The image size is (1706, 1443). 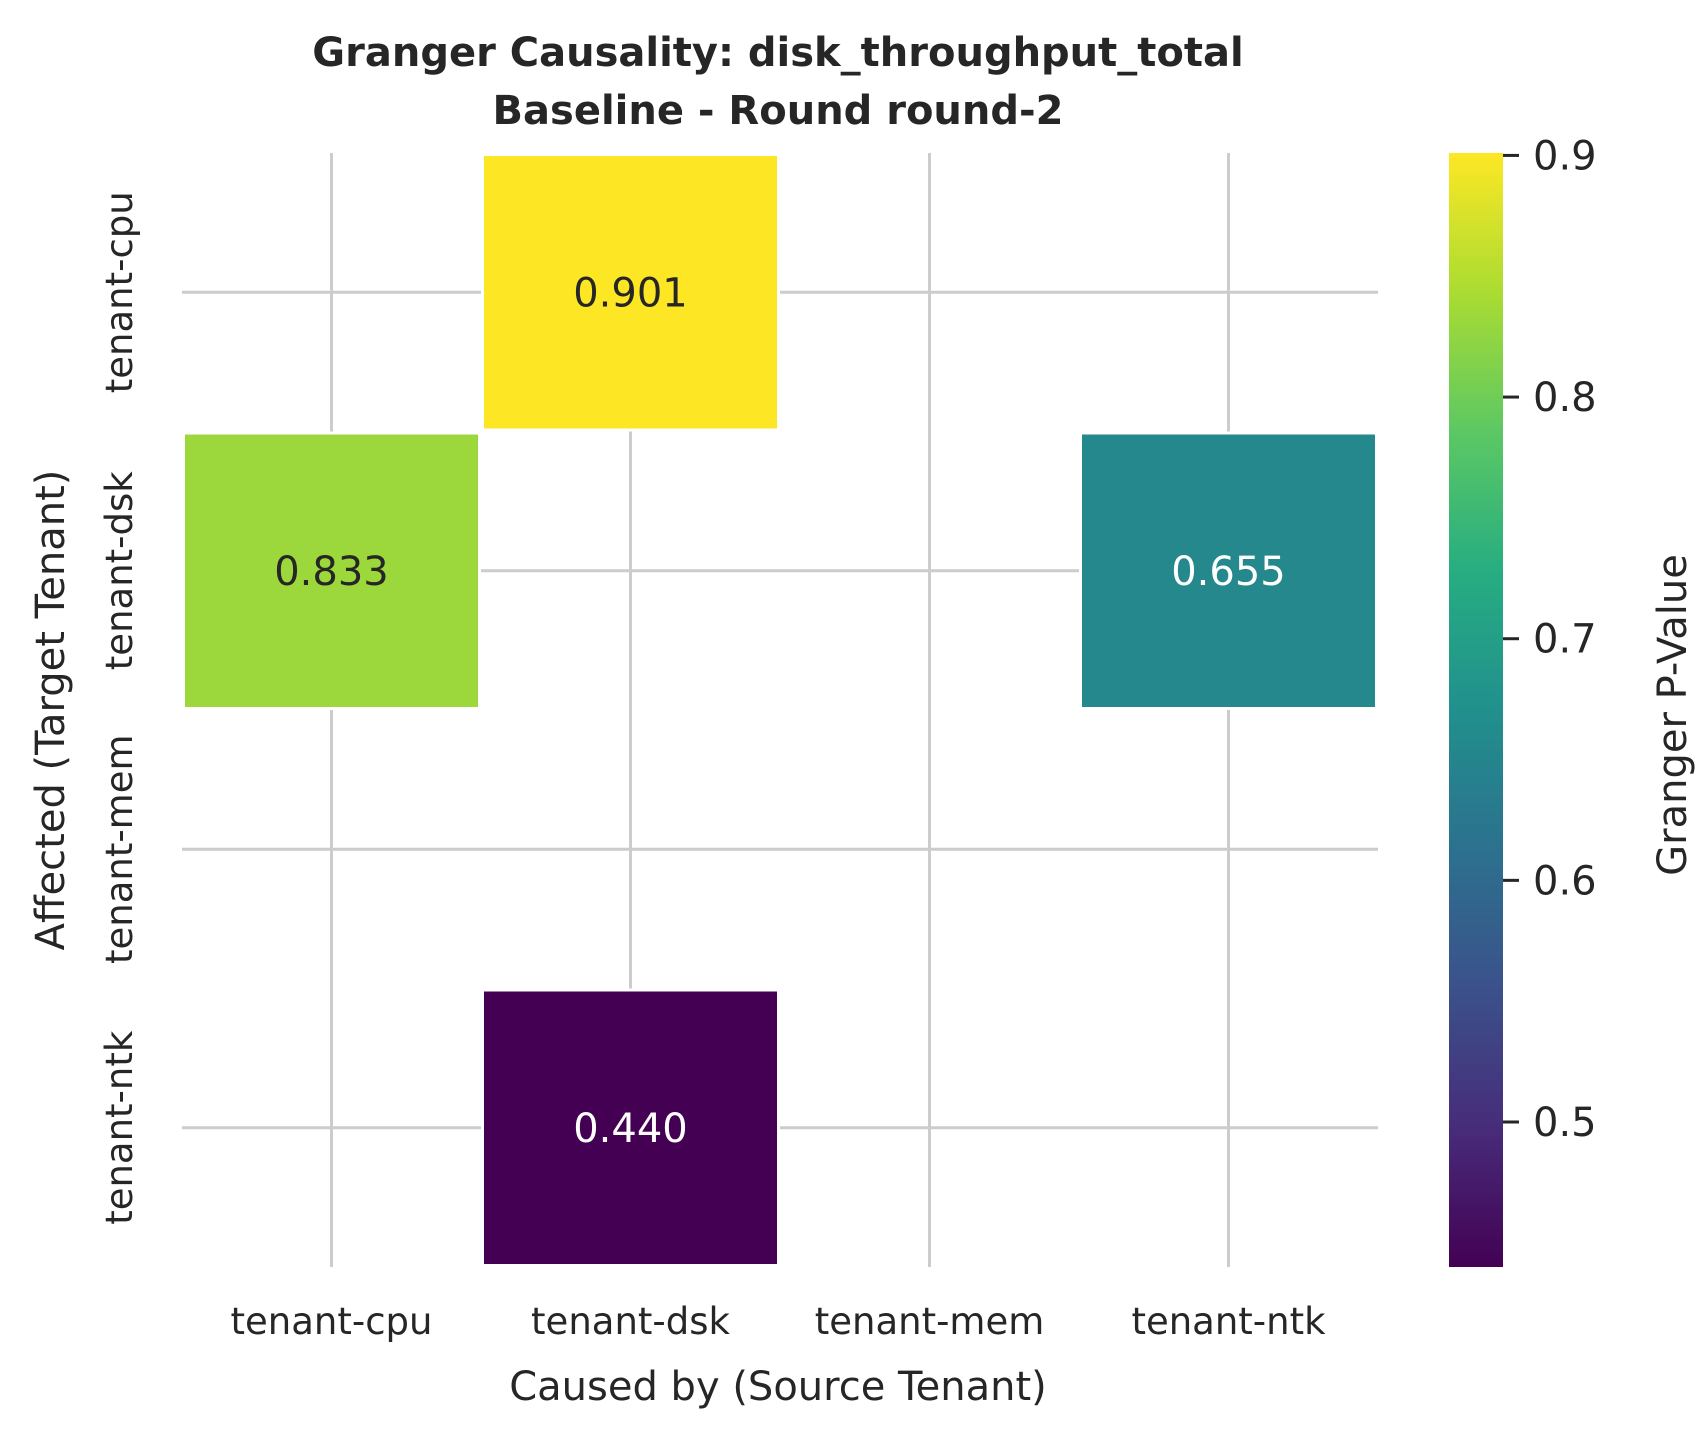 I want to click on y-tick-label: tenant-ntk, so click(x=119, y=1127).